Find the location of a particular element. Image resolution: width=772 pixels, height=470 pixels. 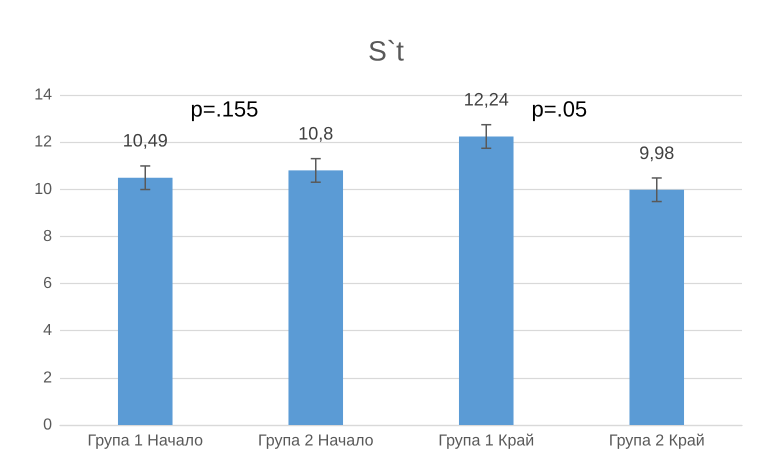

annotation: p=.05 is located at coordinates (560, 109).